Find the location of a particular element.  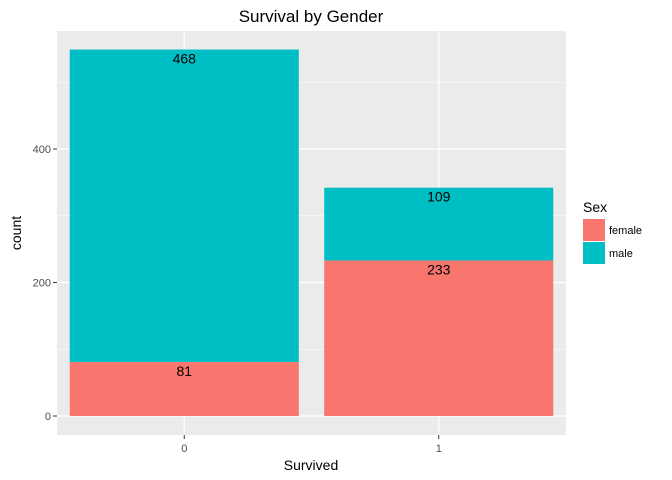

y-tick-label: 0 is located at coordinates (48, 417).